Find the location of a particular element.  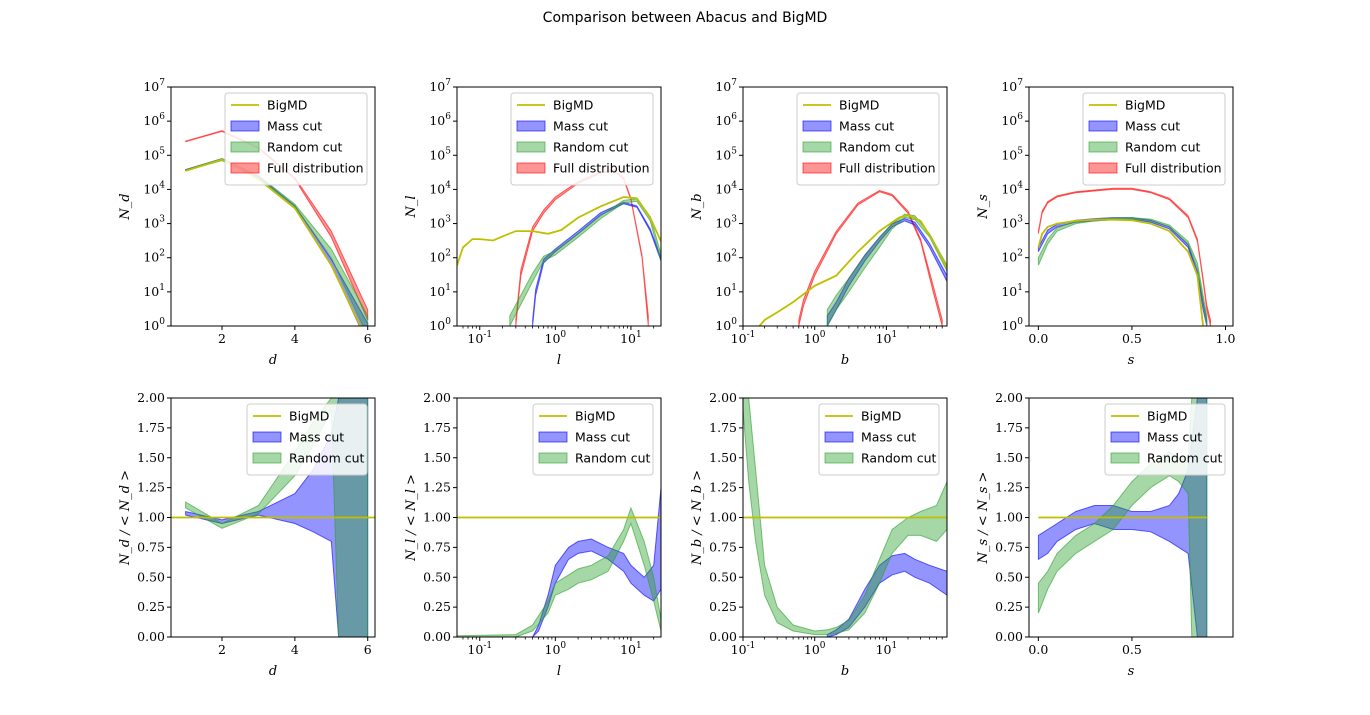

x-tick-label: 6 is located at coordinates (368, 649).